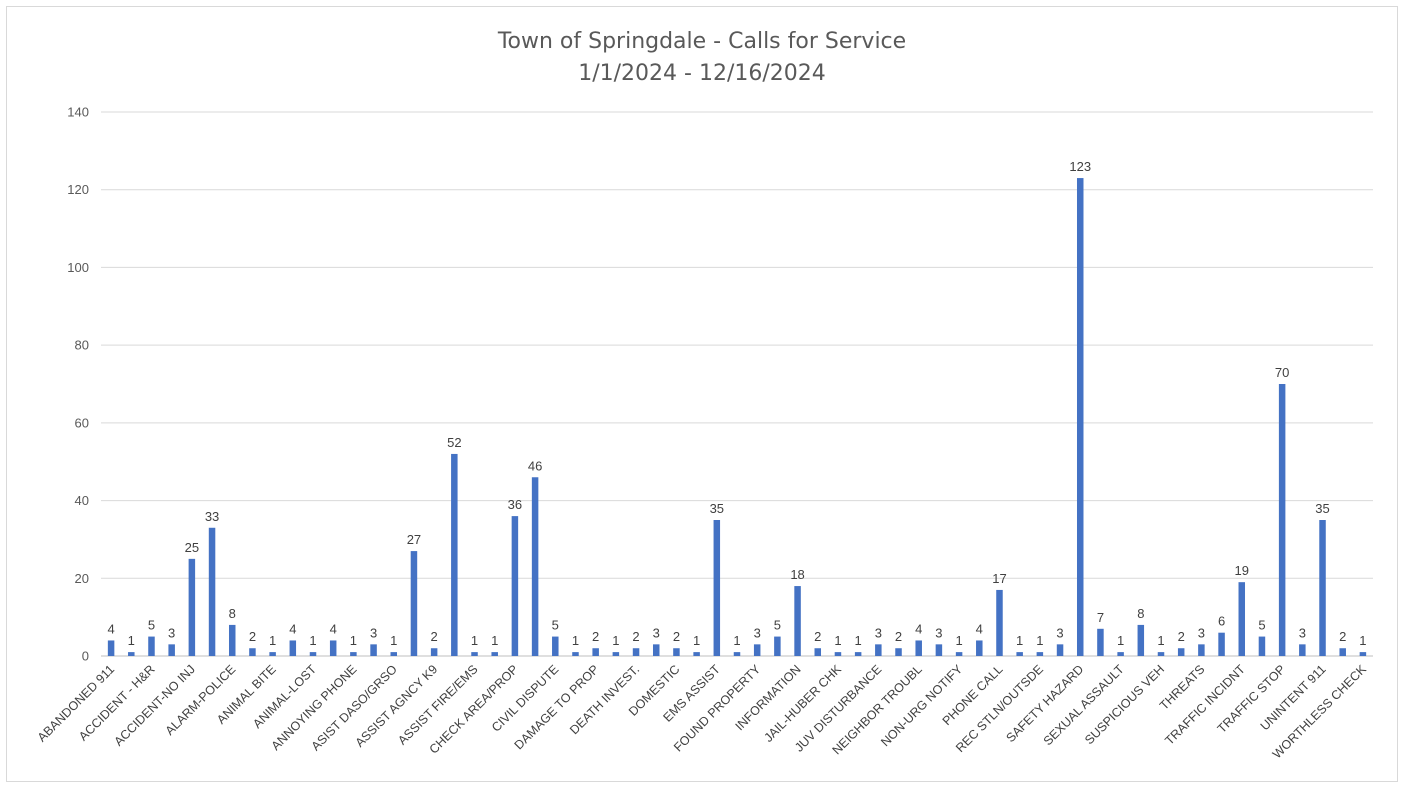 This screenshot has height=789, width=1406. Describe the element at coordinates (78, 384) in the screenshot. I see `y-axis: 0 20 40 60 80 100 120 140` at that location.